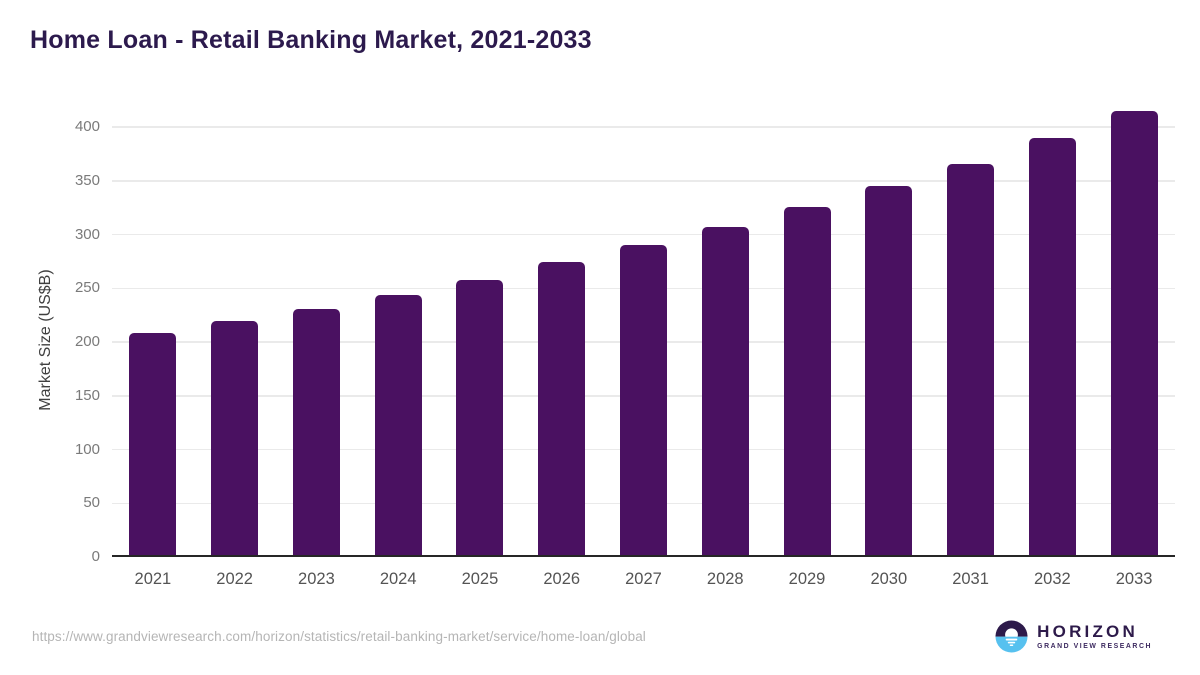 The height and width of the screenshot is (675, 1200). Describe the element at coordinates (153, 579) in the screenshot. I see `x-tick-label: 2021` at that location.